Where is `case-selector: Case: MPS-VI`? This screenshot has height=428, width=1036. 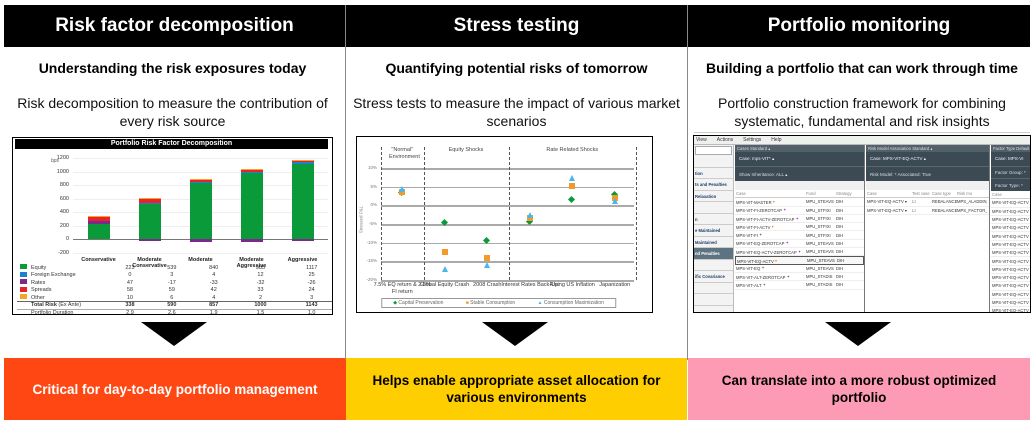 case-selector: Case: MPS-VI is located at coordinates (1010, 159).